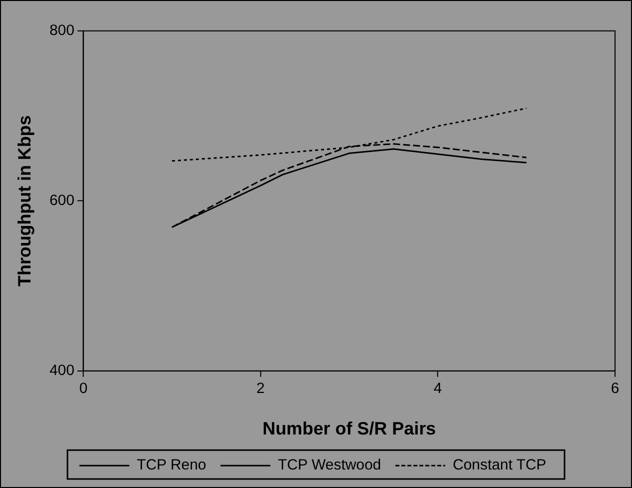  What do you see at coordinates (61, 30) in the screenshot?
I see `y-tick-label: 800` at bounding box center [61, 30].